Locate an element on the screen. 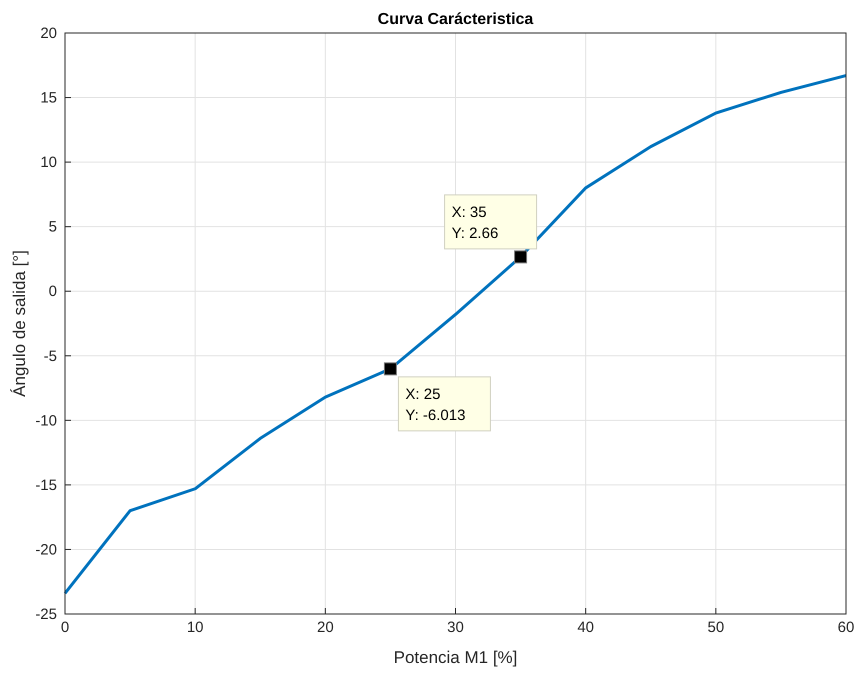 This screenshot has width=859, height=673. y-tick-label: -20 is located at coordinates (46, 549).